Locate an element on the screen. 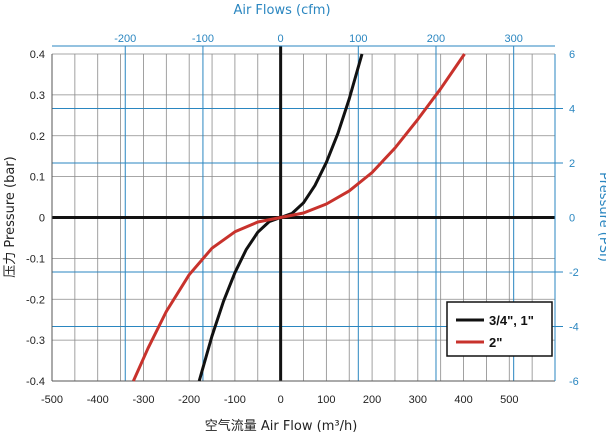  legend-label-series-1: 3/4", 1" is located at coordinates (511, 320).